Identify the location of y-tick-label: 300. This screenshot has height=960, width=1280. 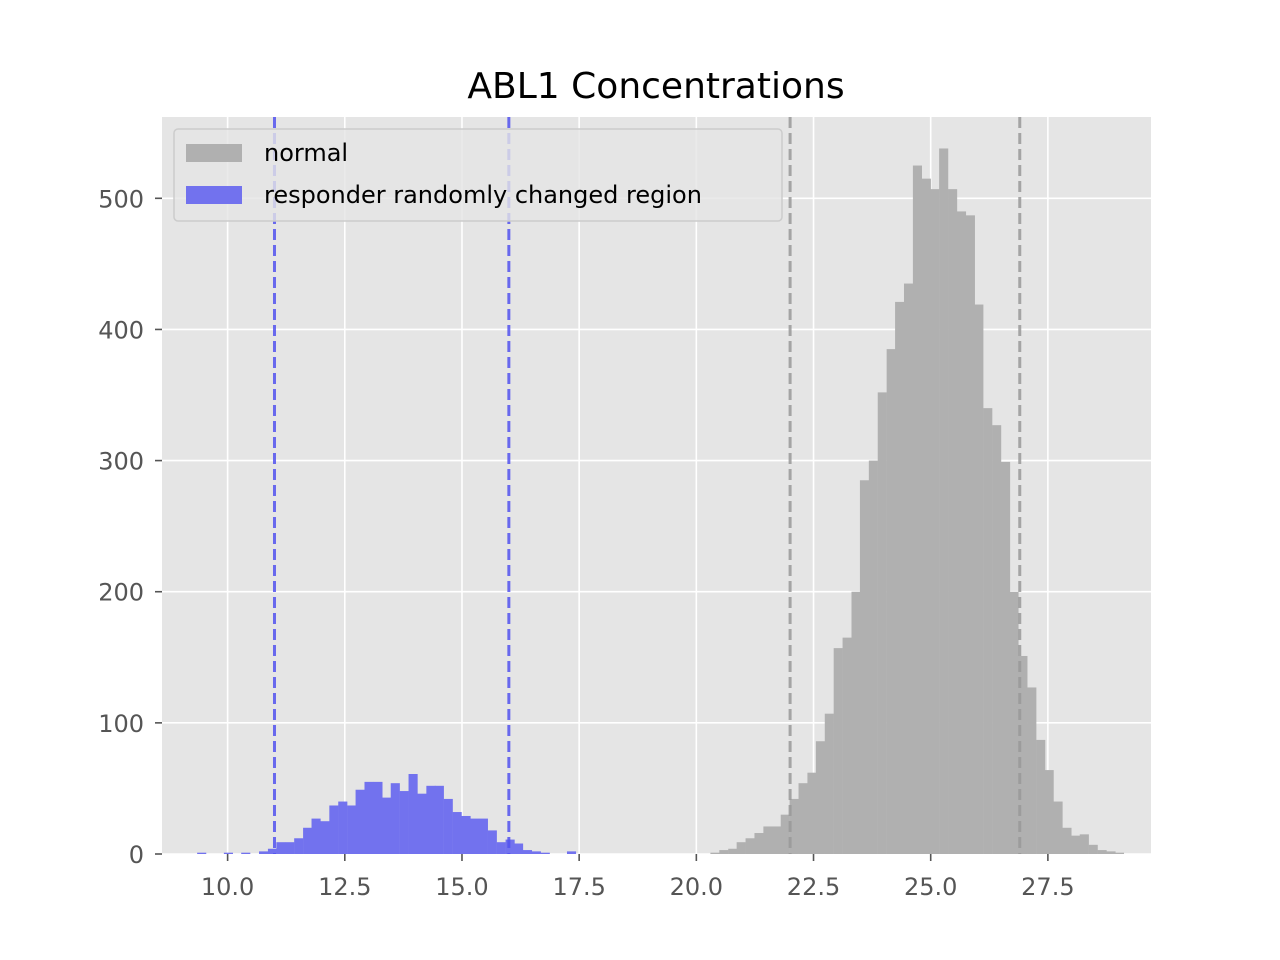
(121, 462).